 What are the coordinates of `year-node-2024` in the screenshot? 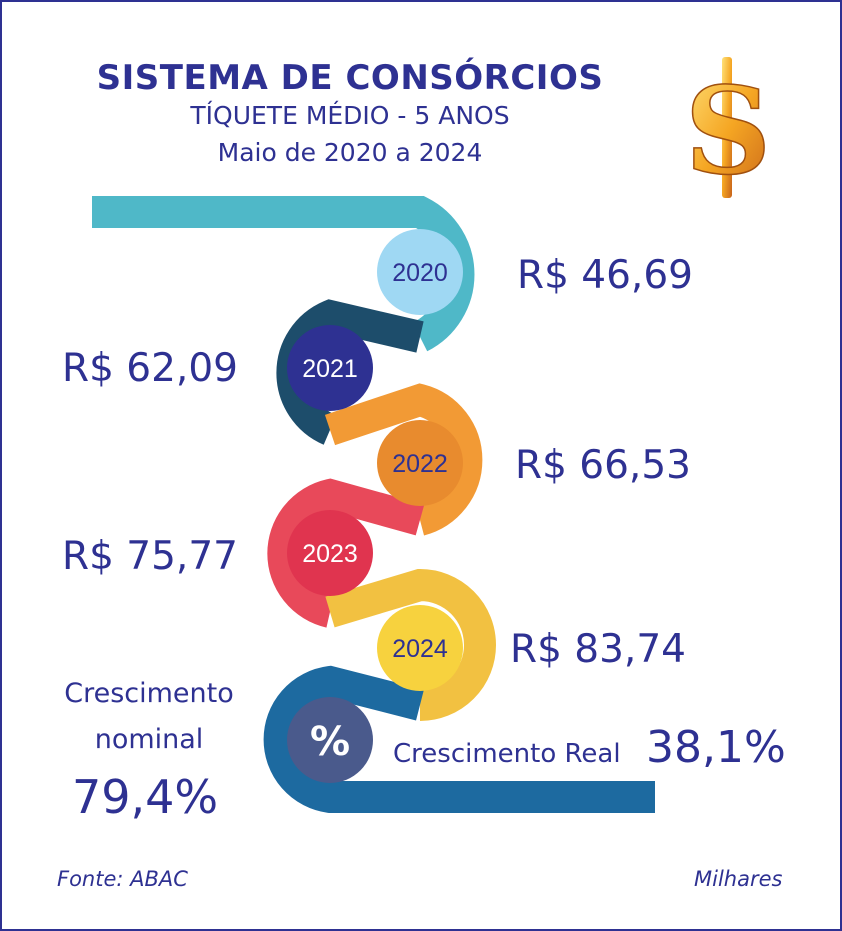 It's located at (420, 648).